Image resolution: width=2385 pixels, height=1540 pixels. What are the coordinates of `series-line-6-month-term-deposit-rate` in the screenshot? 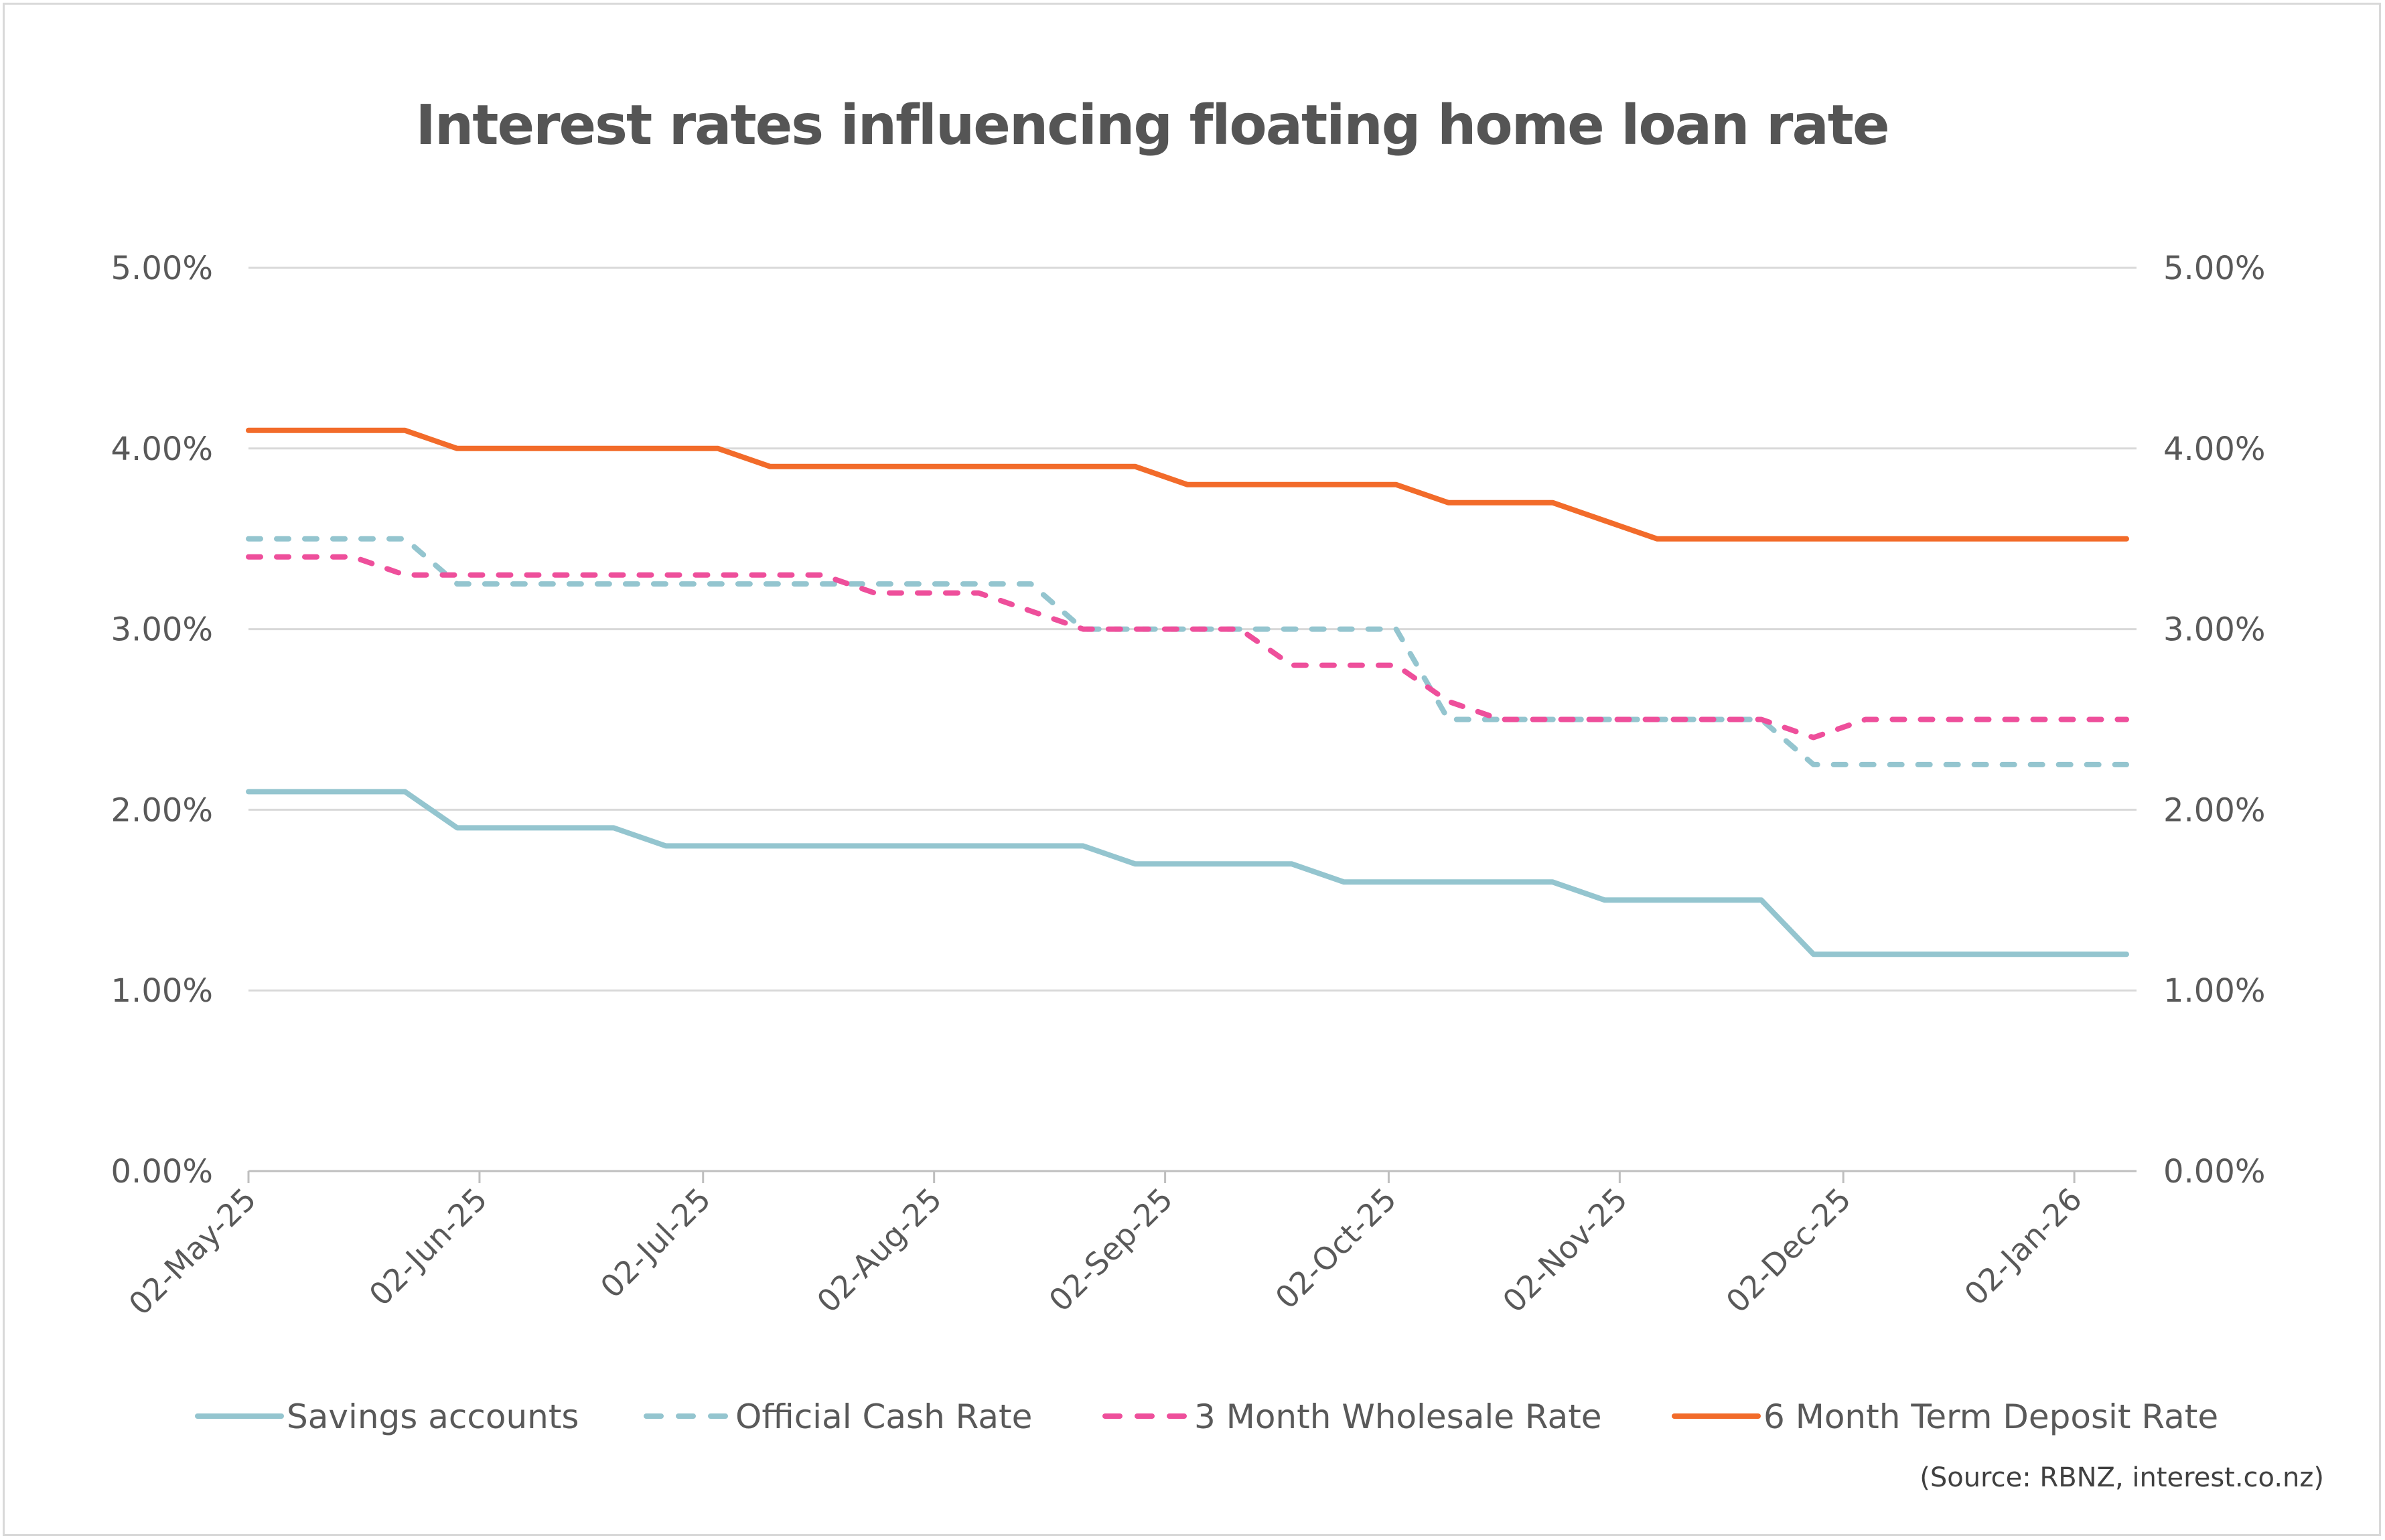 It's located at (1187, 484).